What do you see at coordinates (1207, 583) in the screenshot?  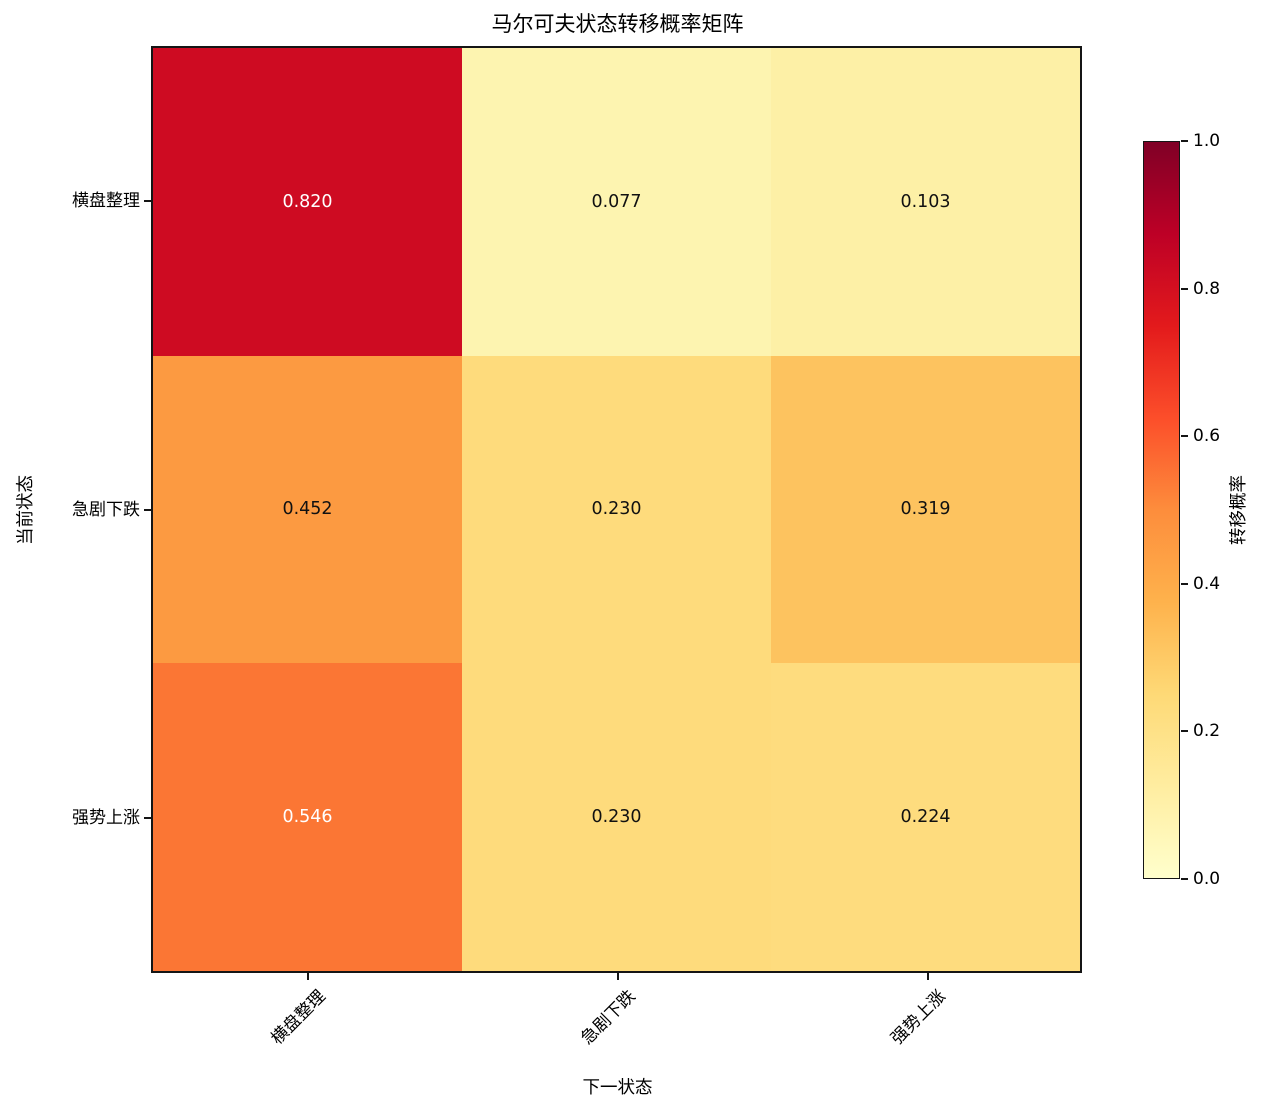 I see `colorbar-tick-label-3: 0.4` at bounding box center [1207, 583].